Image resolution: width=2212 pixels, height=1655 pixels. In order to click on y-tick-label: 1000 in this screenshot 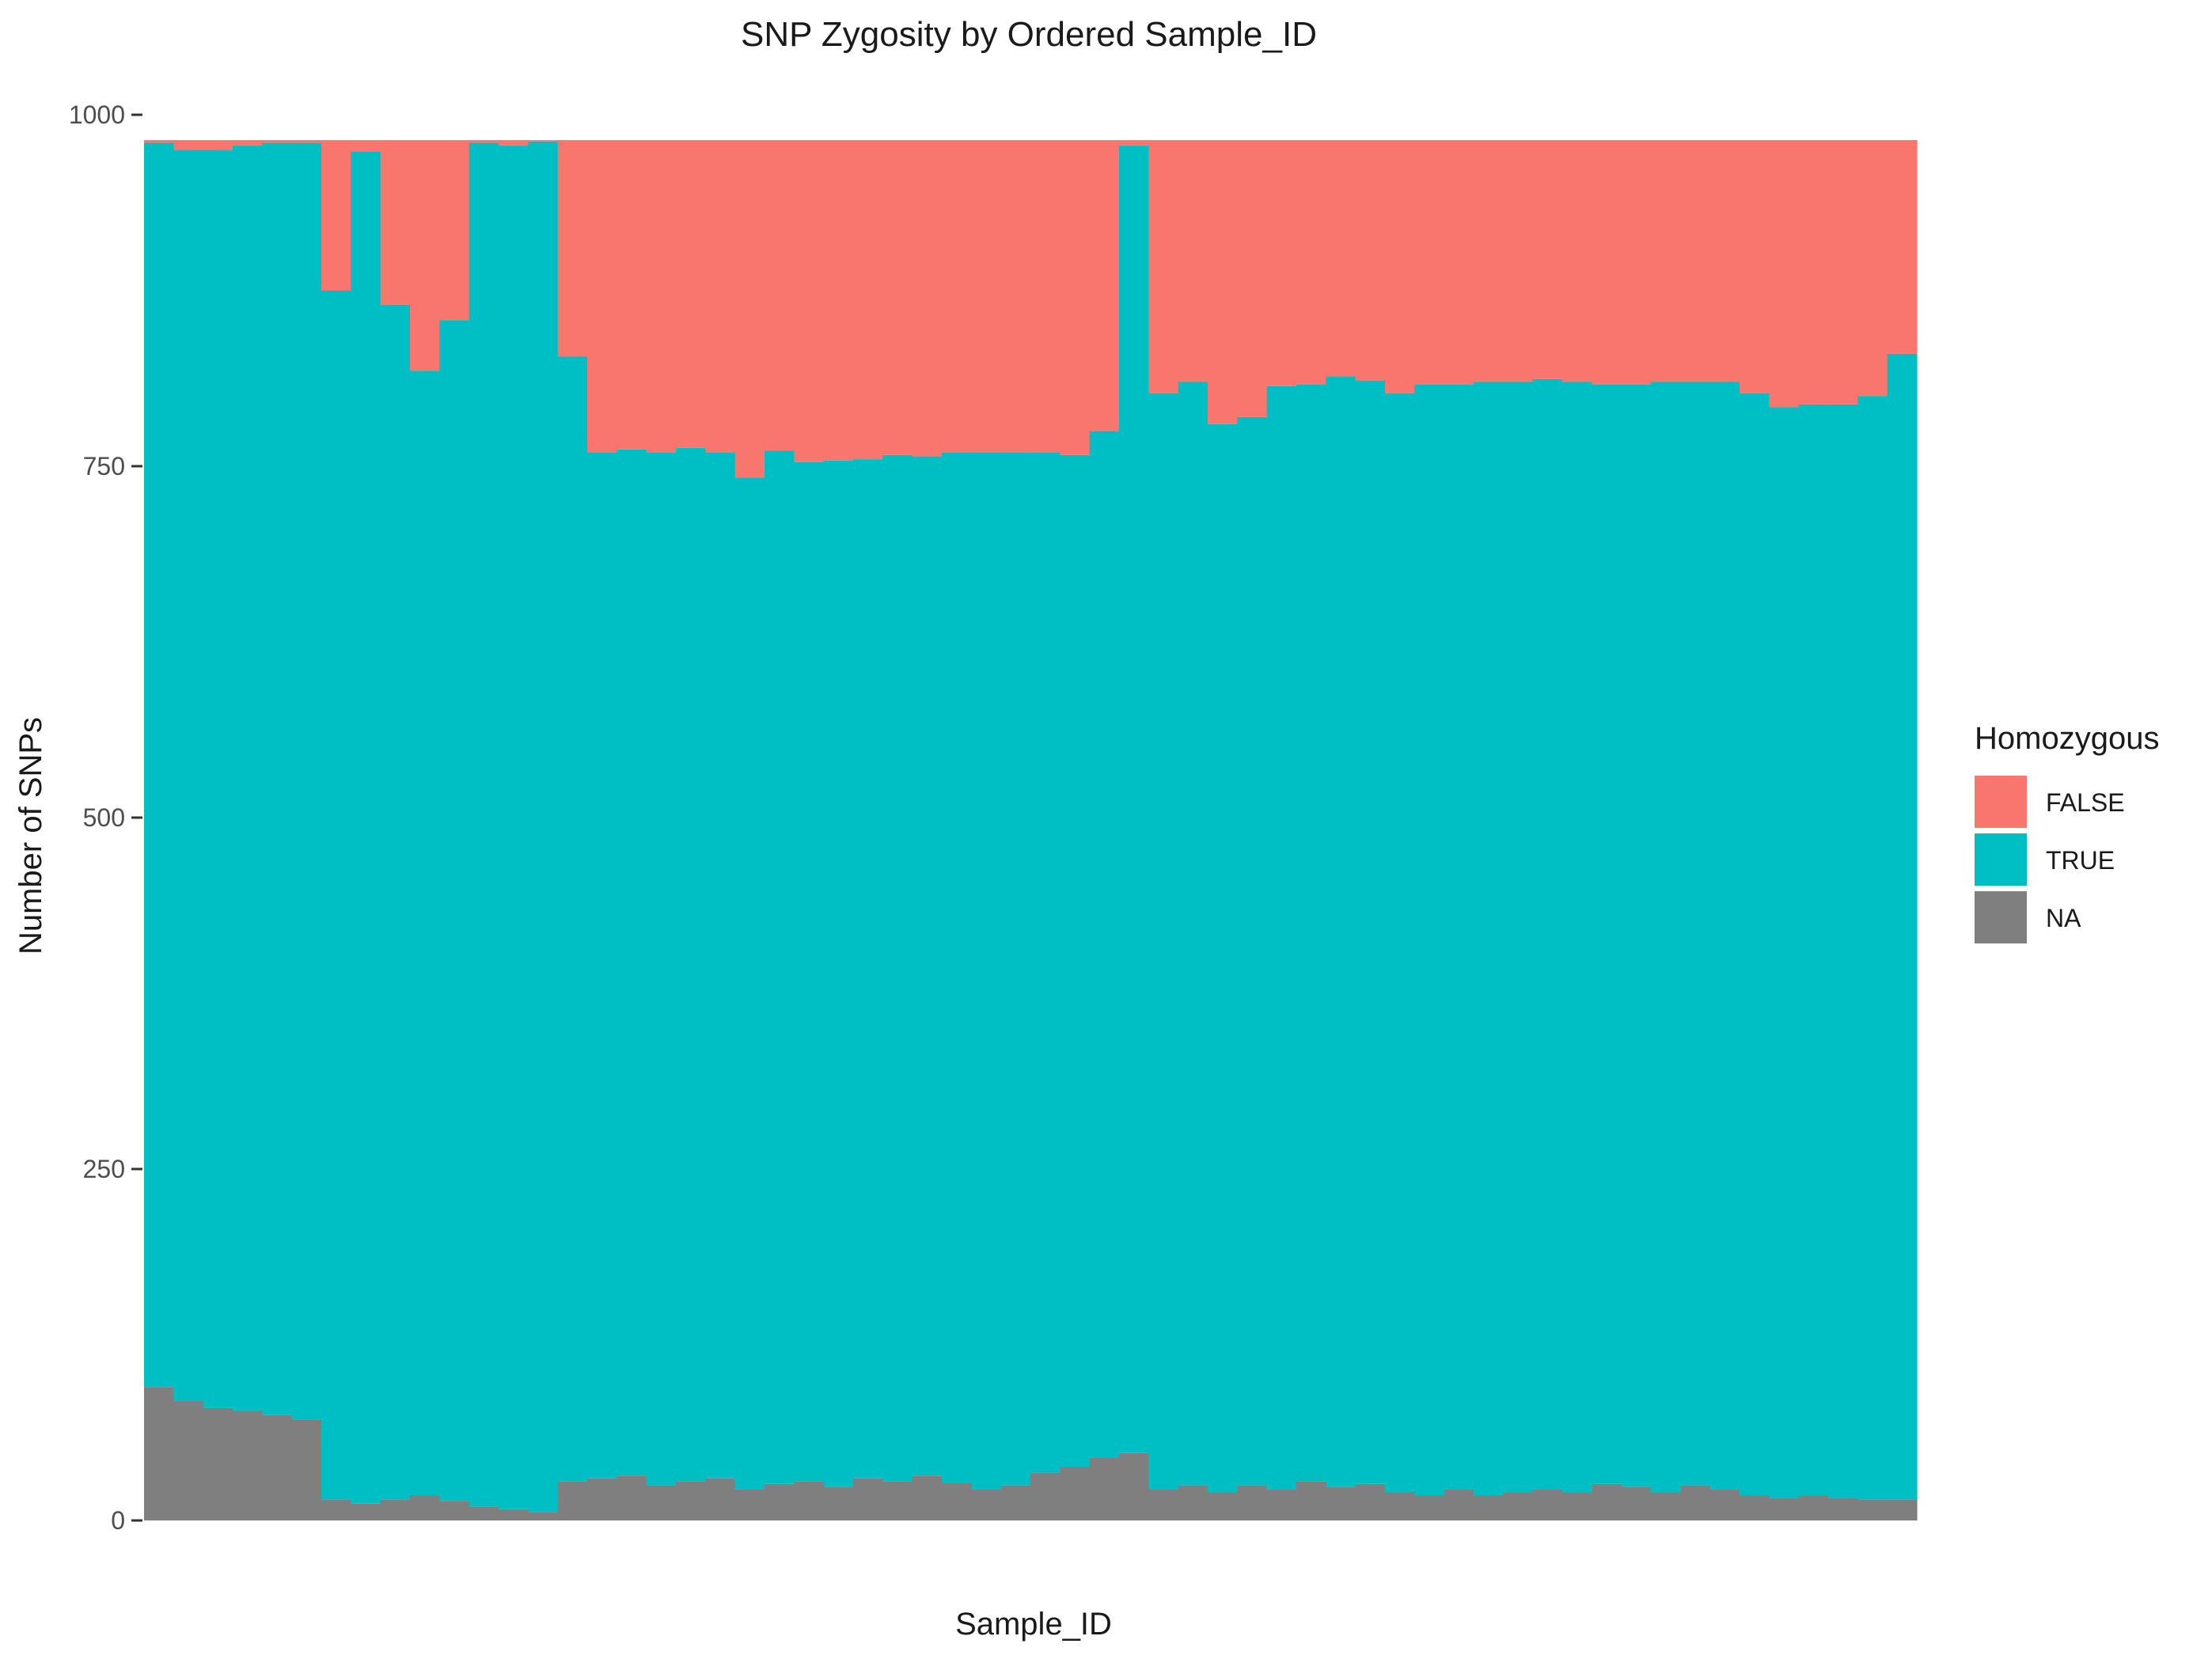, I will do `click(97, 115)`.